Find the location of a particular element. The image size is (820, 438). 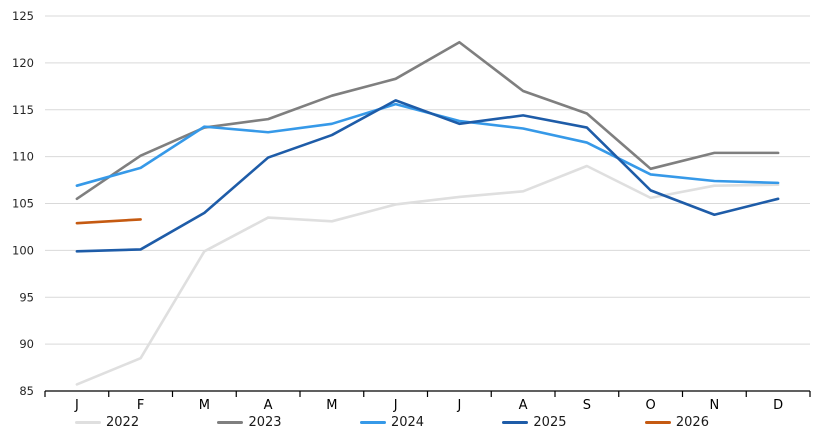

series-line-2026 is located at coordinates (108, 221).